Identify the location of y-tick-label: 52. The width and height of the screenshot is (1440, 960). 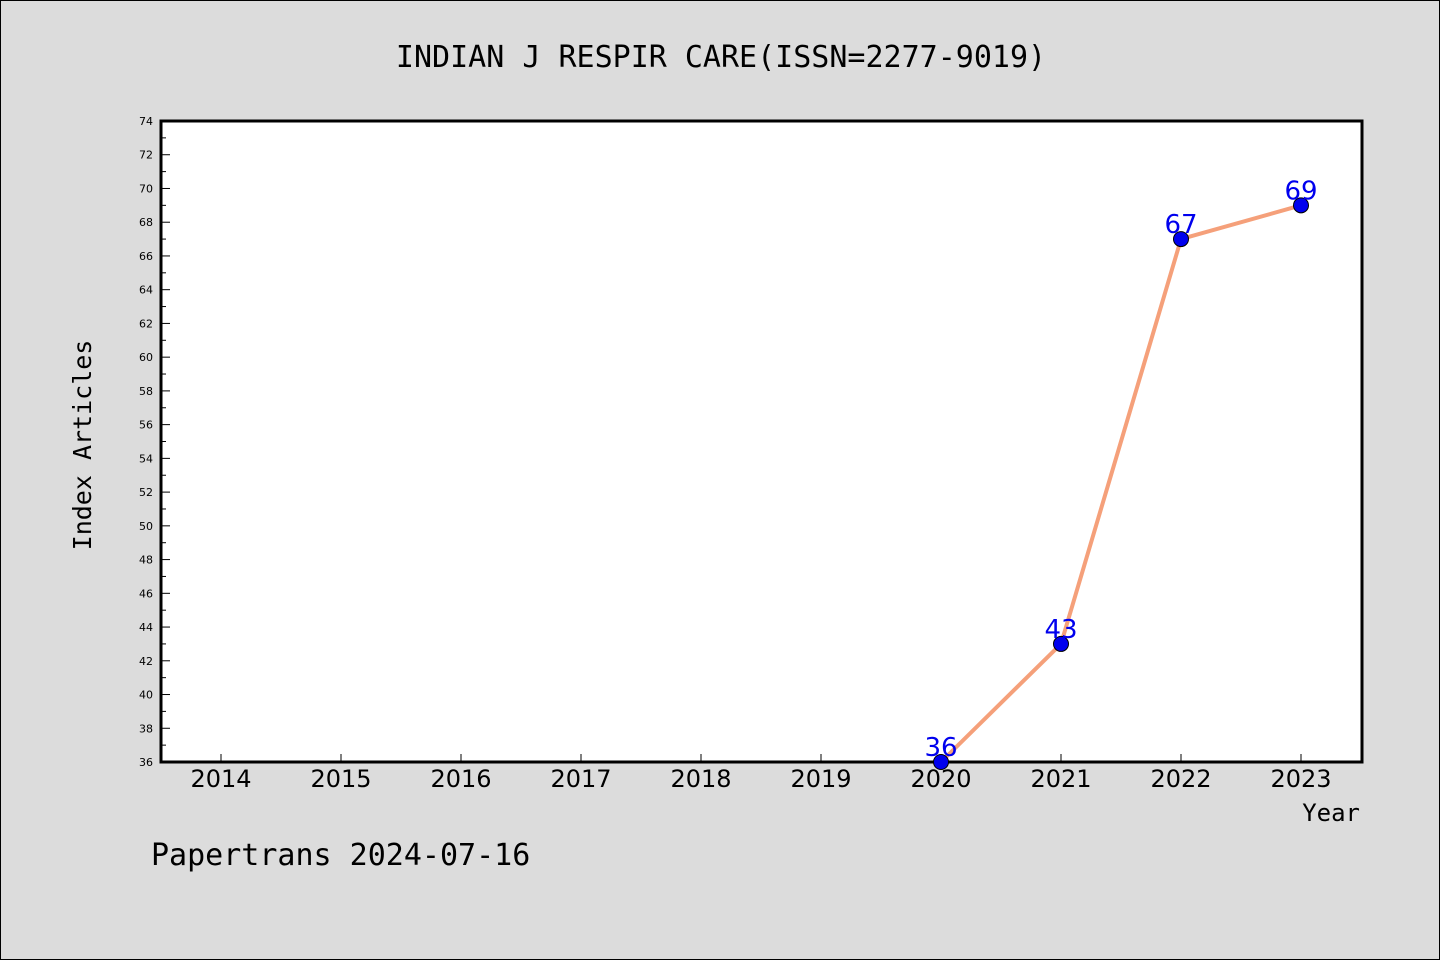
(146, 492).